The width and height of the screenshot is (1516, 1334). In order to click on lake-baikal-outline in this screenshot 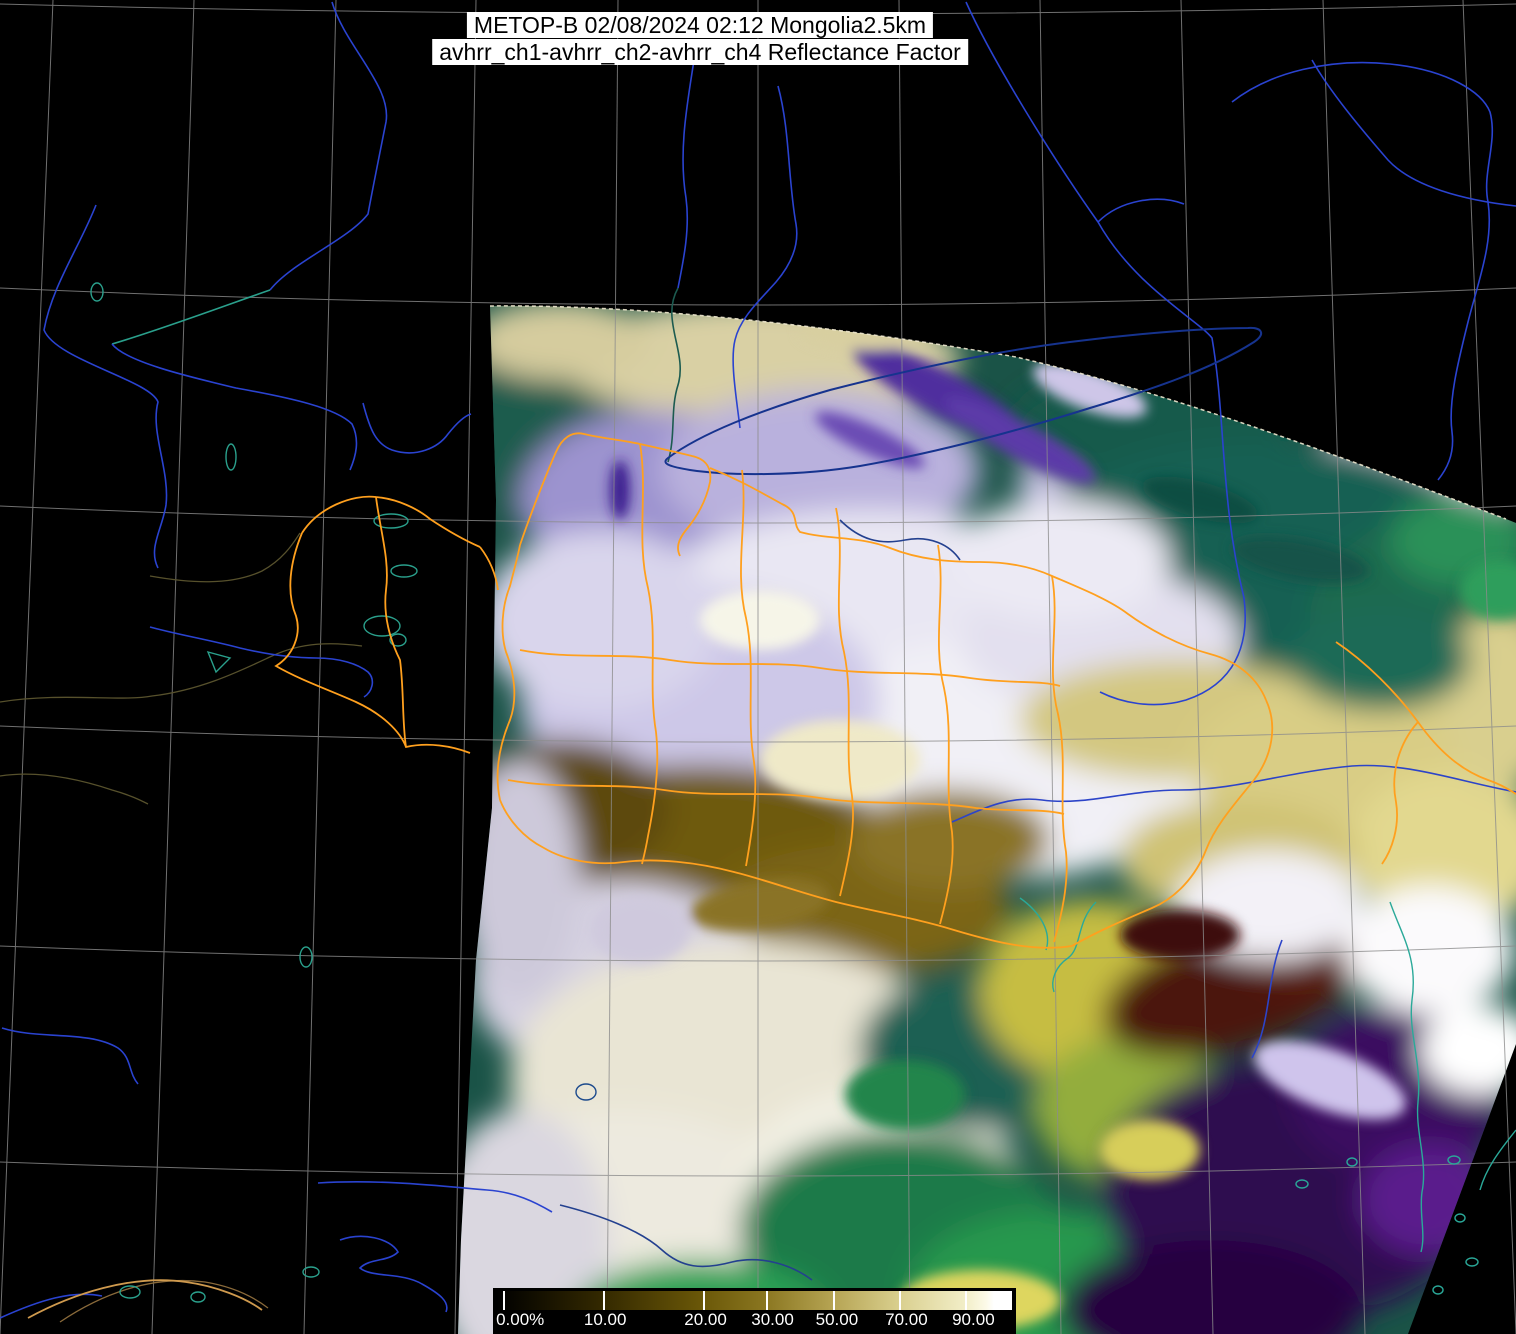, I will do `click(963, 401)`.